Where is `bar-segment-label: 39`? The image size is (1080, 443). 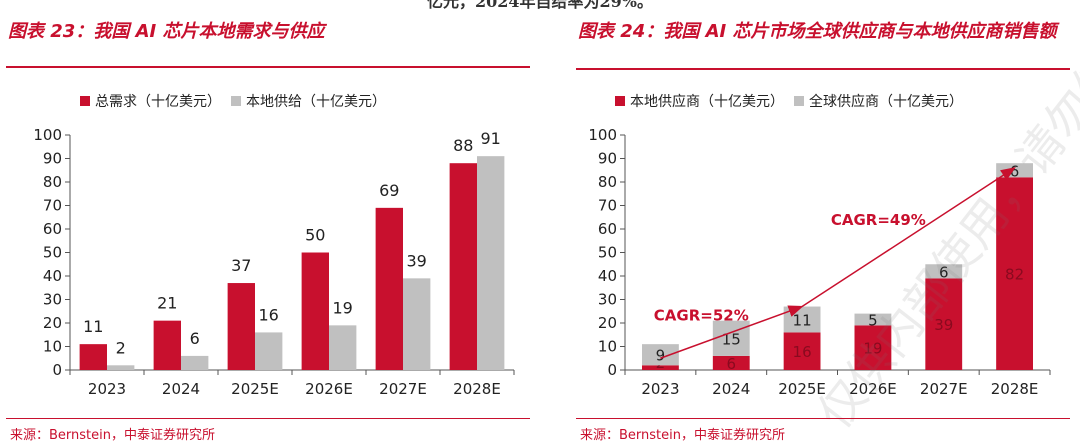 bar-segment-label: 39 is located at coordinates (943, 325).